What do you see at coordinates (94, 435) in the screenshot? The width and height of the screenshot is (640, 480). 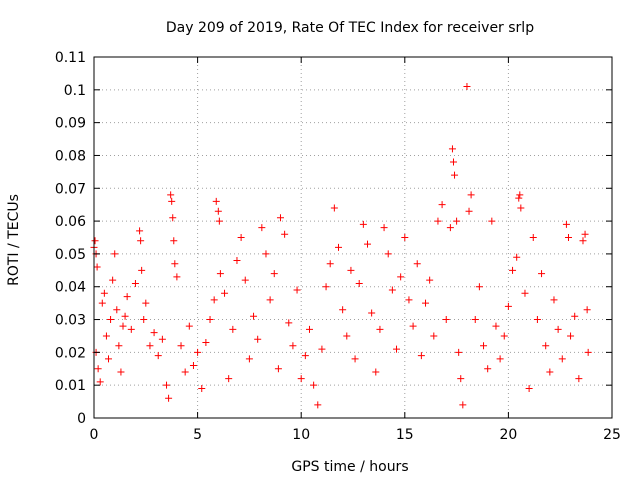 I see `x-tick-label: 0` at bounding box center [94, 435].